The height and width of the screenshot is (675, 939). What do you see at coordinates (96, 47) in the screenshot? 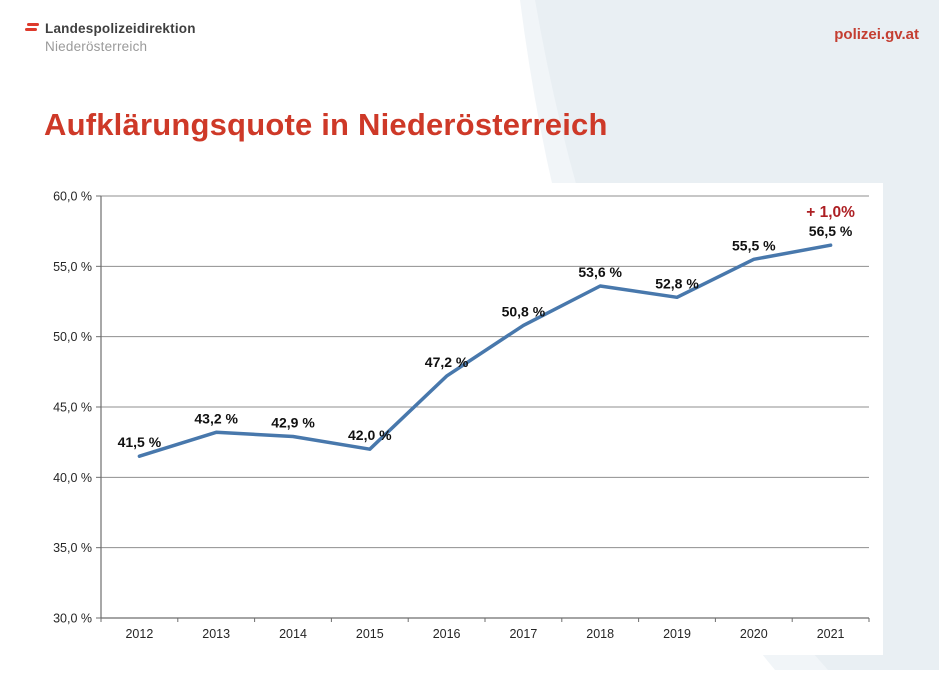
I see `org-line2: Niederösterreich` at bounding box center [96, 47].